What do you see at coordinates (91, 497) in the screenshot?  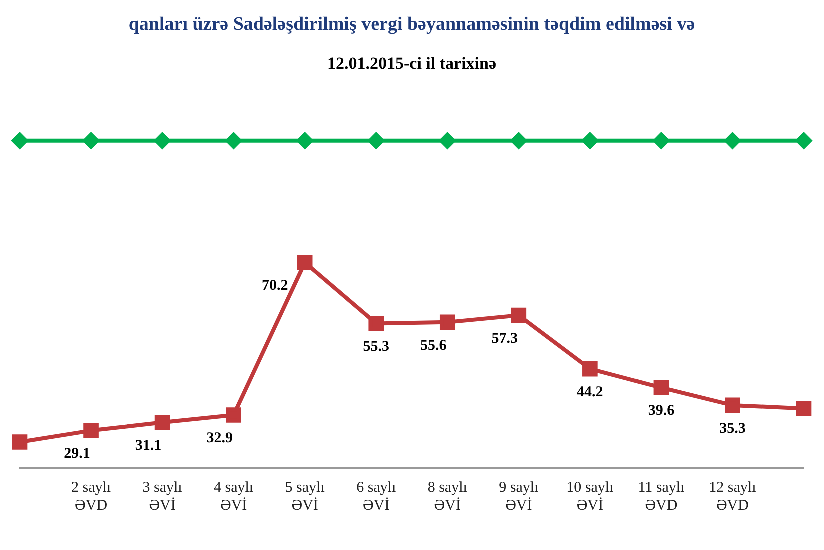 I see `x-tick-label: 2 saylı ƏVD` at bounding box center [91, 497].